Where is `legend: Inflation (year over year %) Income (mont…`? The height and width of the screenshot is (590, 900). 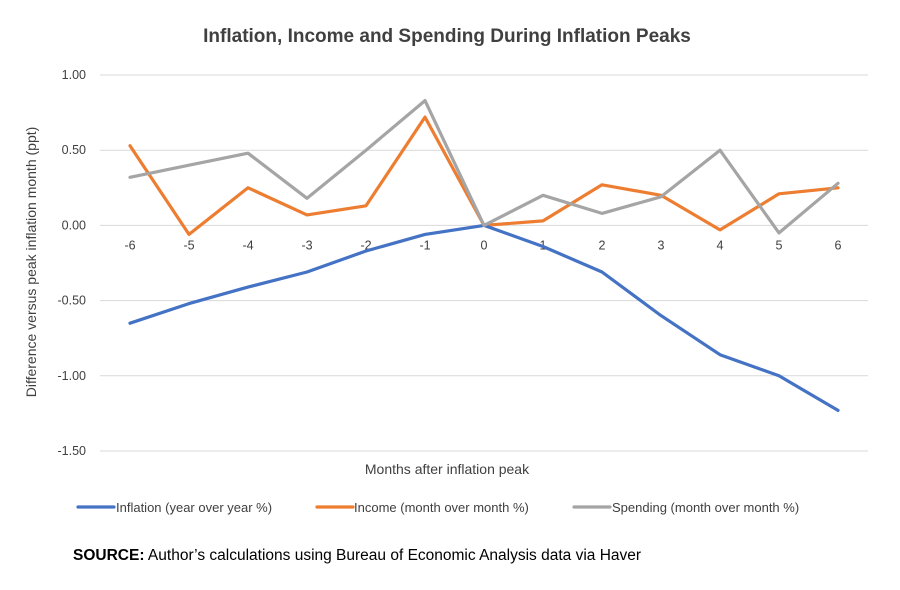 legend: Inflation (year over year %) Income (mont… is located at coordinates (437, 507).